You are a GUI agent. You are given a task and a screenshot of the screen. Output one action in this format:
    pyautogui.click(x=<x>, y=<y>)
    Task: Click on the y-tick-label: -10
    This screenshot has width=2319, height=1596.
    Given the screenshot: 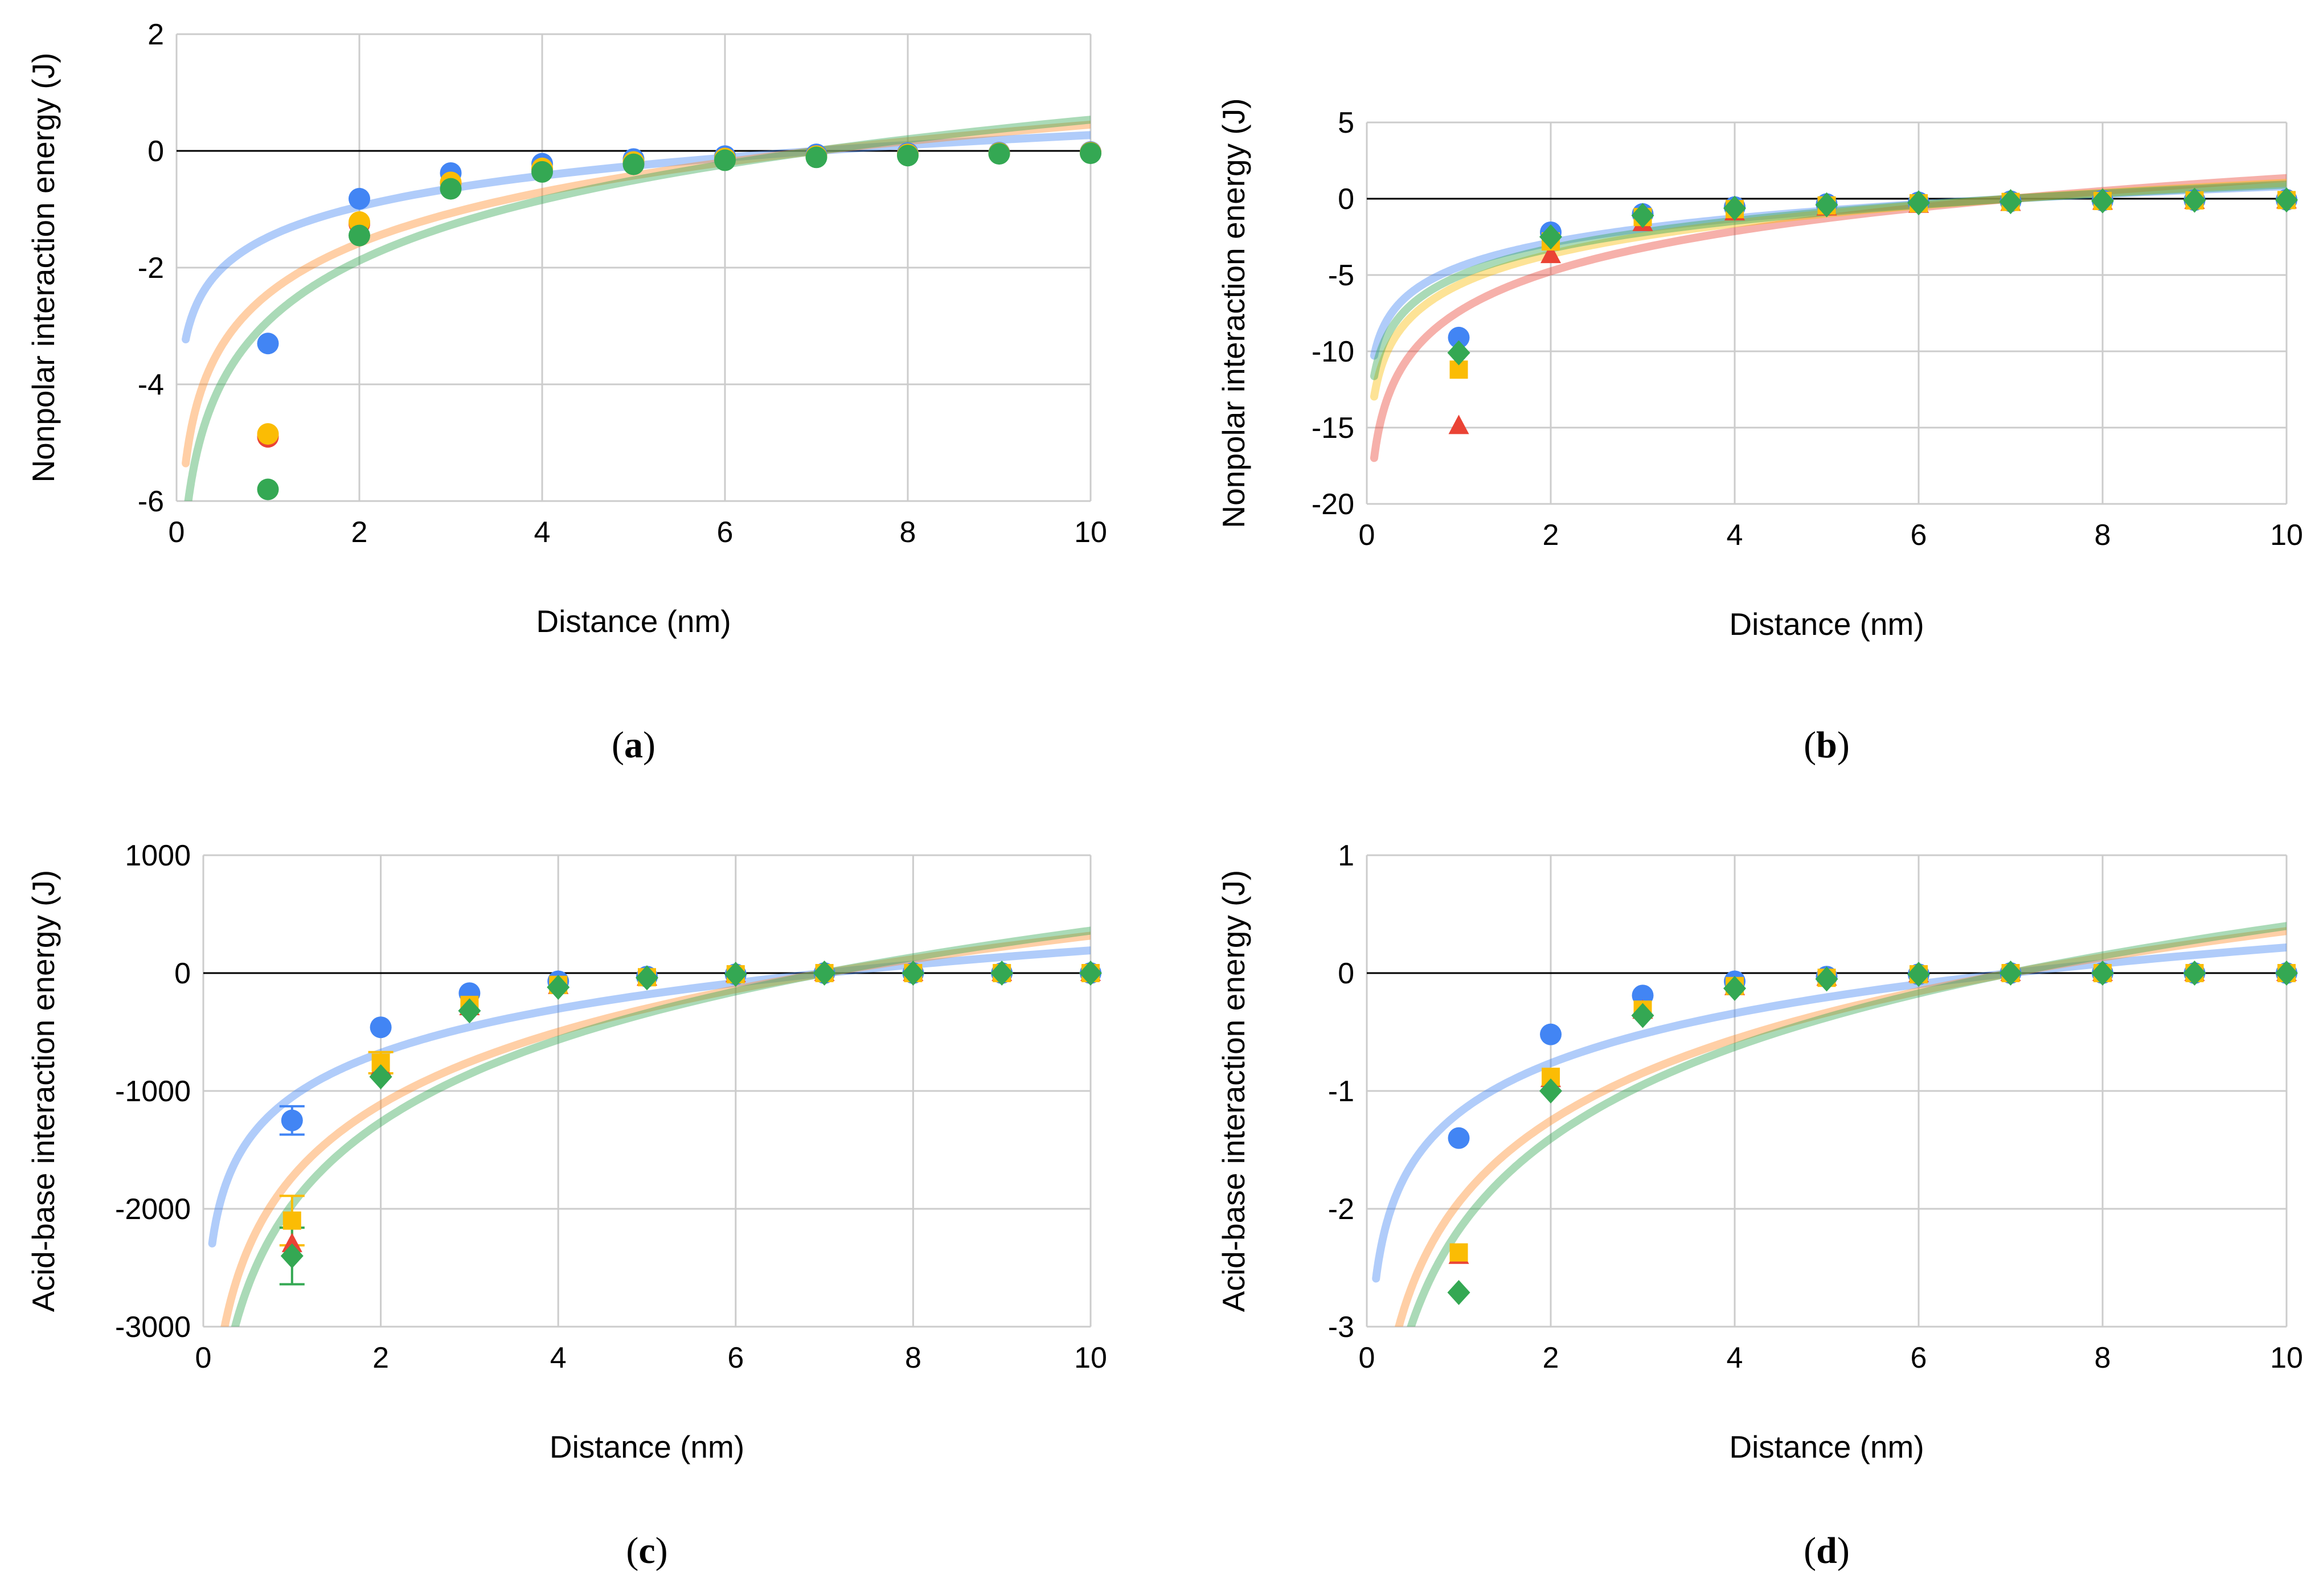 What is the action you would take?
    pyautogui.click(x=1333, y=351)
    